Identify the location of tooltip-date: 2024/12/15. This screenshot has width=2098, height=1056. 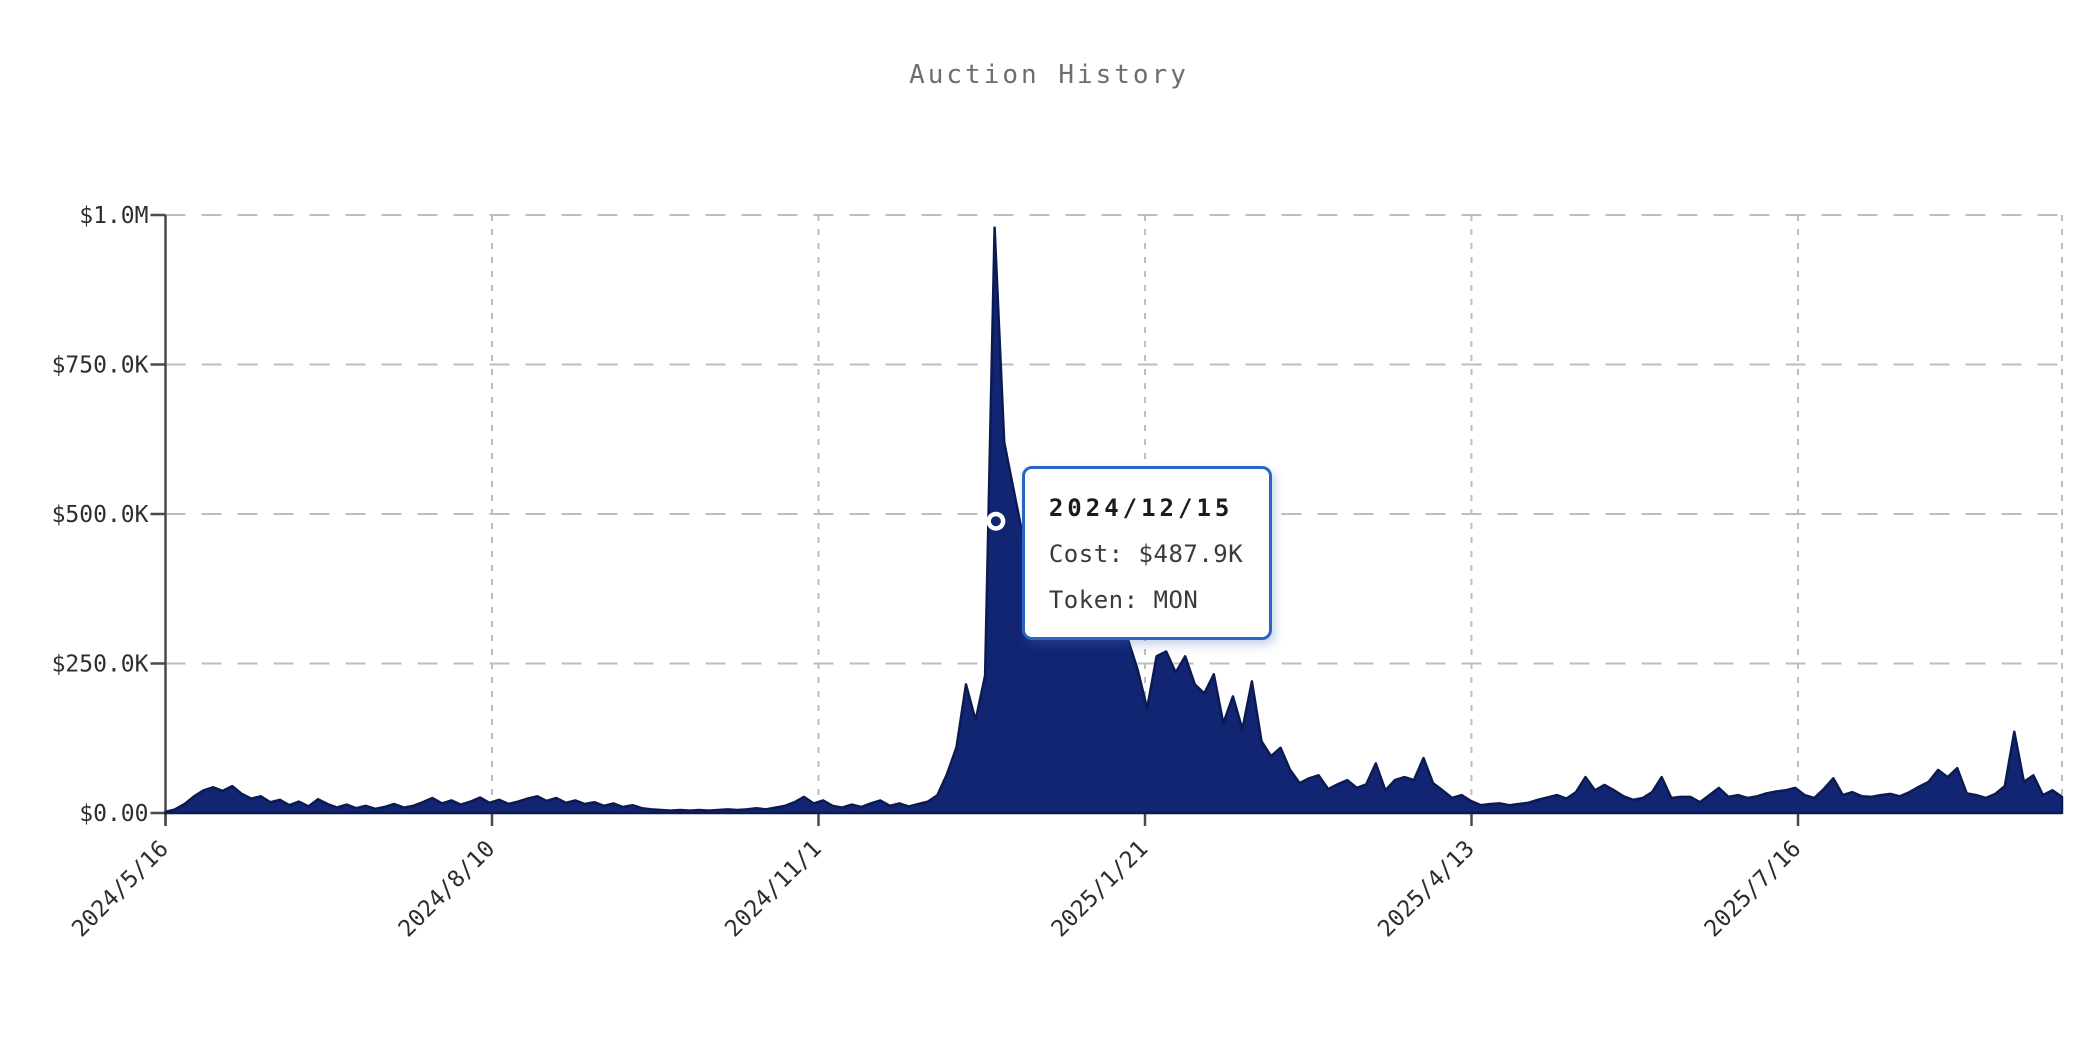
(1141, 508).